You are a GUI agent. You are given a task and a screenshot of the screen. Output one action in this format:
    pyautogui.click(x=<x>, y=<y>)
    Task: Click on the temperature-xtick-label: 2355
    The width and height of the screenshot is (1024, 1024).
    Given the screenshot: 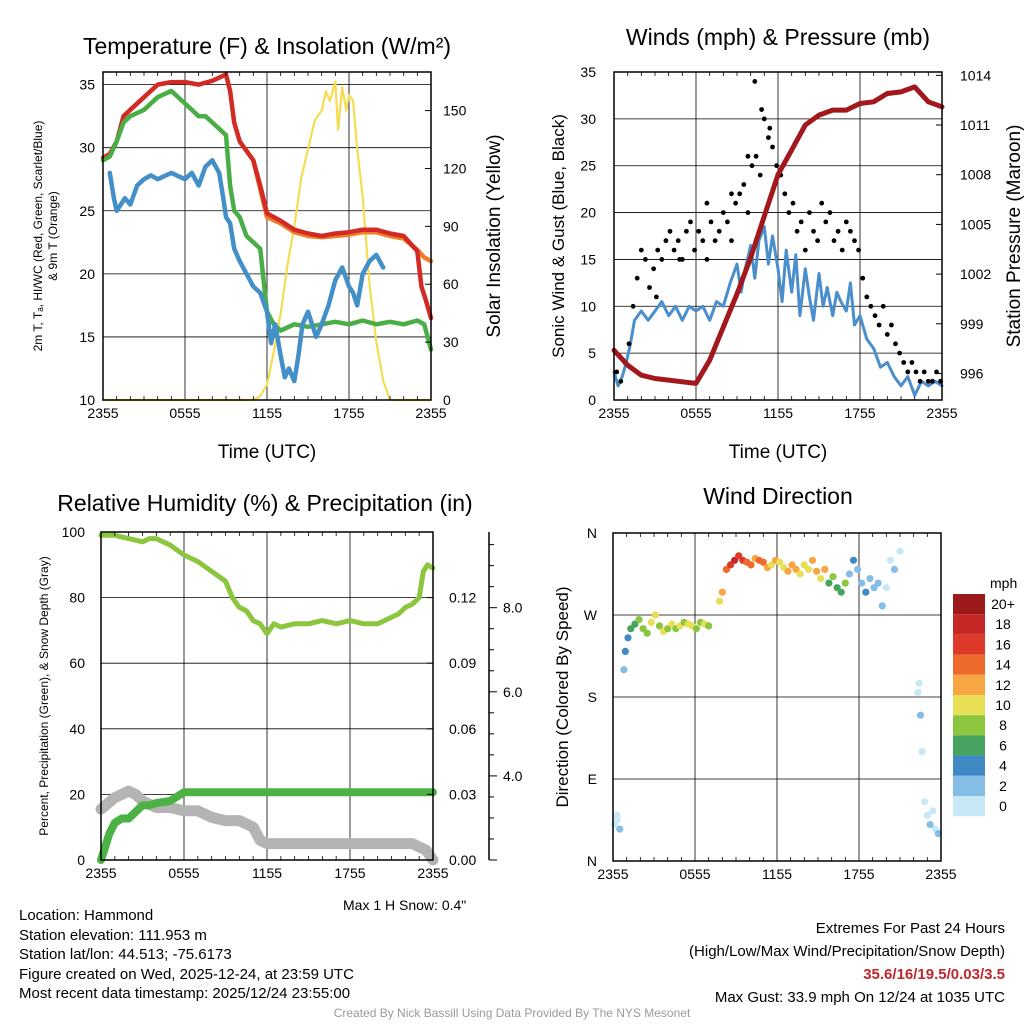 What is the action you would take?
    pyautogui.click(x=102, y=413)
    